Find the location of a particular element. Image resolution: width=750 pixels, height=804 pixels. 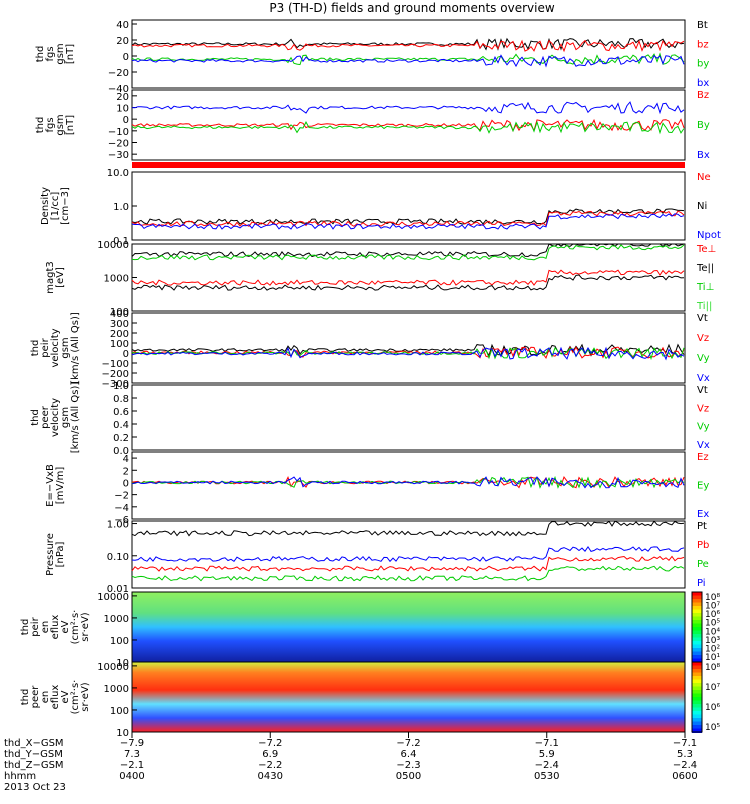

y-axis-label-line: [cm−3] is located at coordinates (65, 206).